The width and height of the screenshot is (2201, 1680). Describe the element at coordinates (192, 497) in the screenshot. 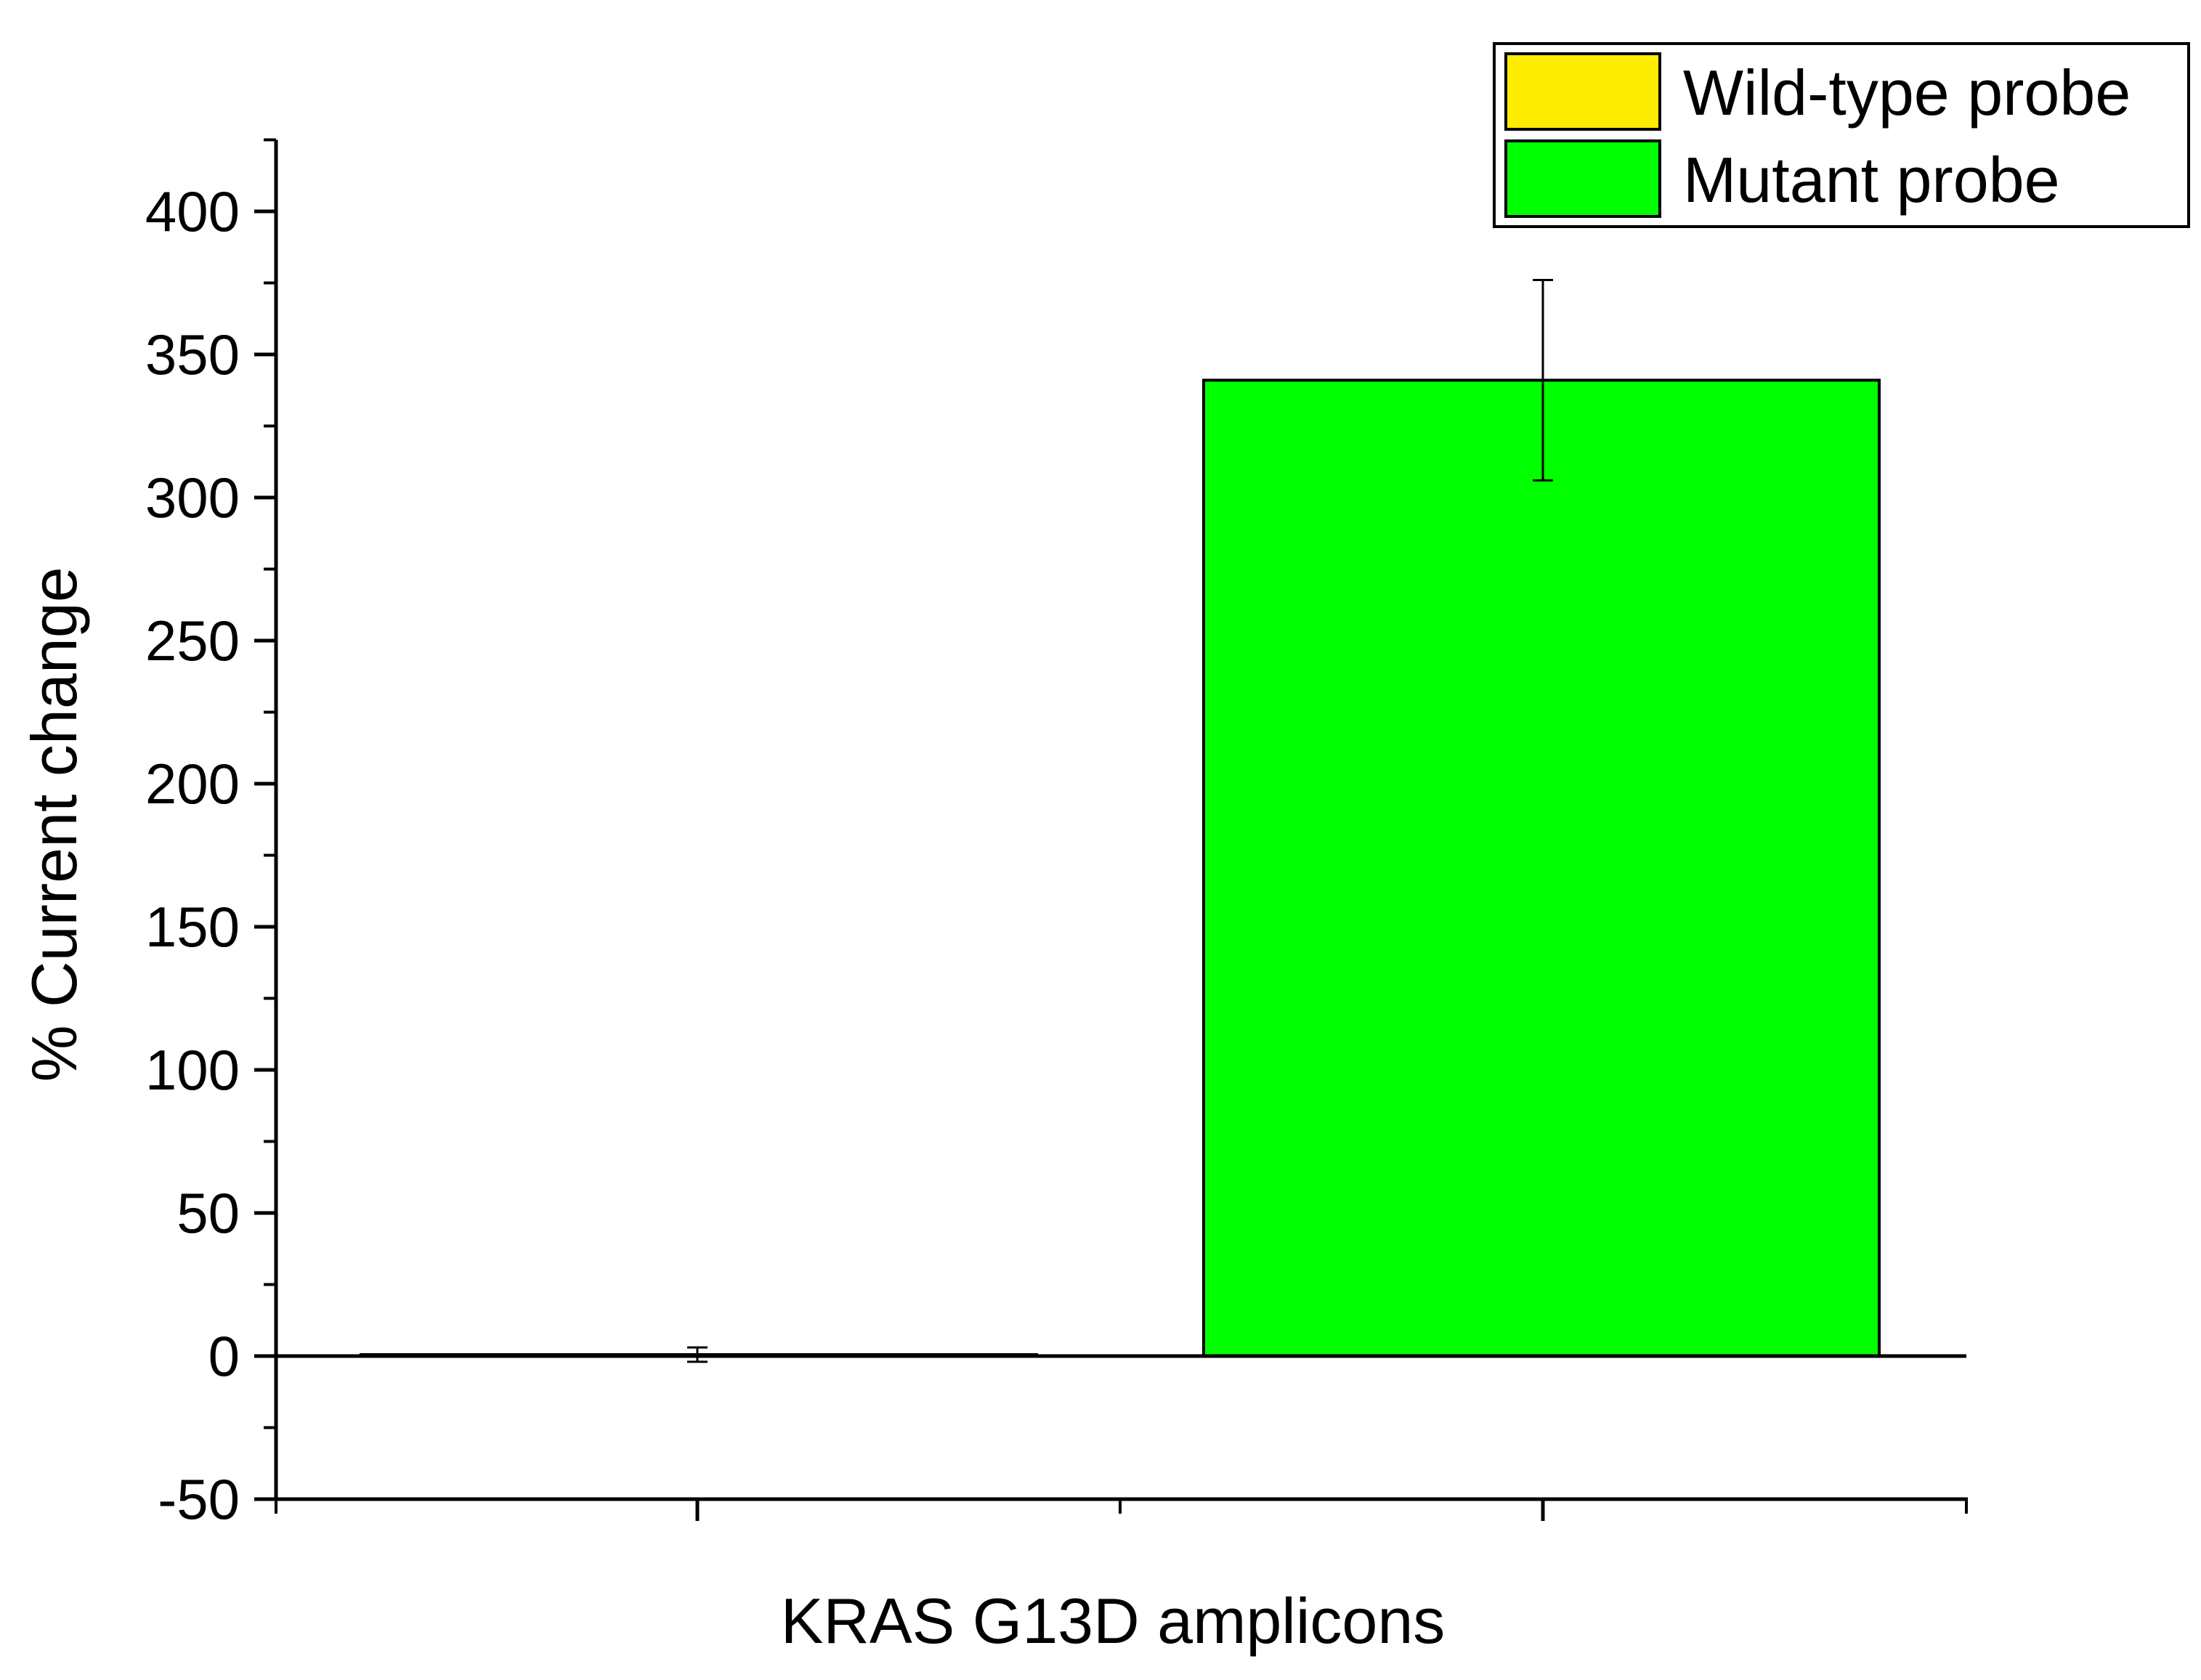

I see `y-tick-label: 300` at that location.